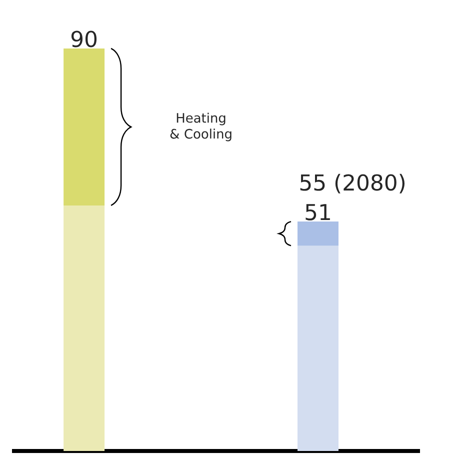 The image size is (457, 454). What do you see at coordinates (352, 184) in the screenshot?
I see `annotation: 55 (2080)` at bounding box center [352, 184].